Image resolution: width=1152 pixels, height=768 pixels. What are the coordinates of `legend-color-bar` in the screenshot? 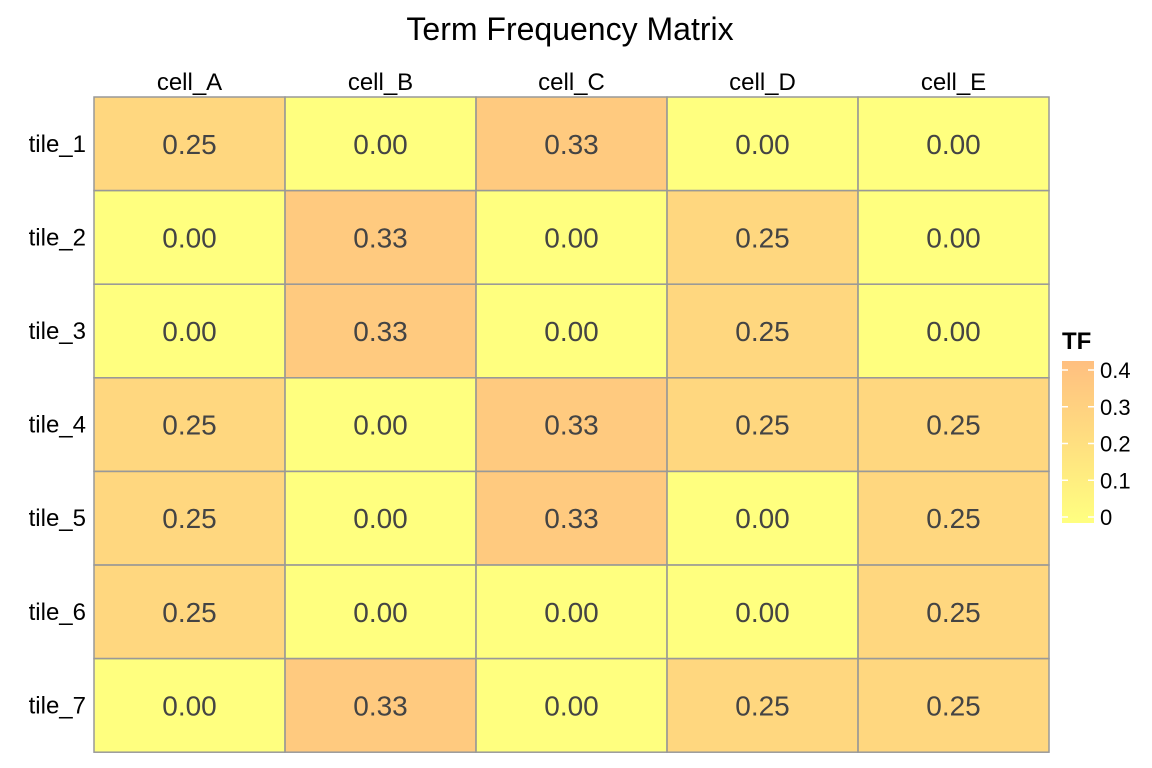 It's located at (1078, 442).